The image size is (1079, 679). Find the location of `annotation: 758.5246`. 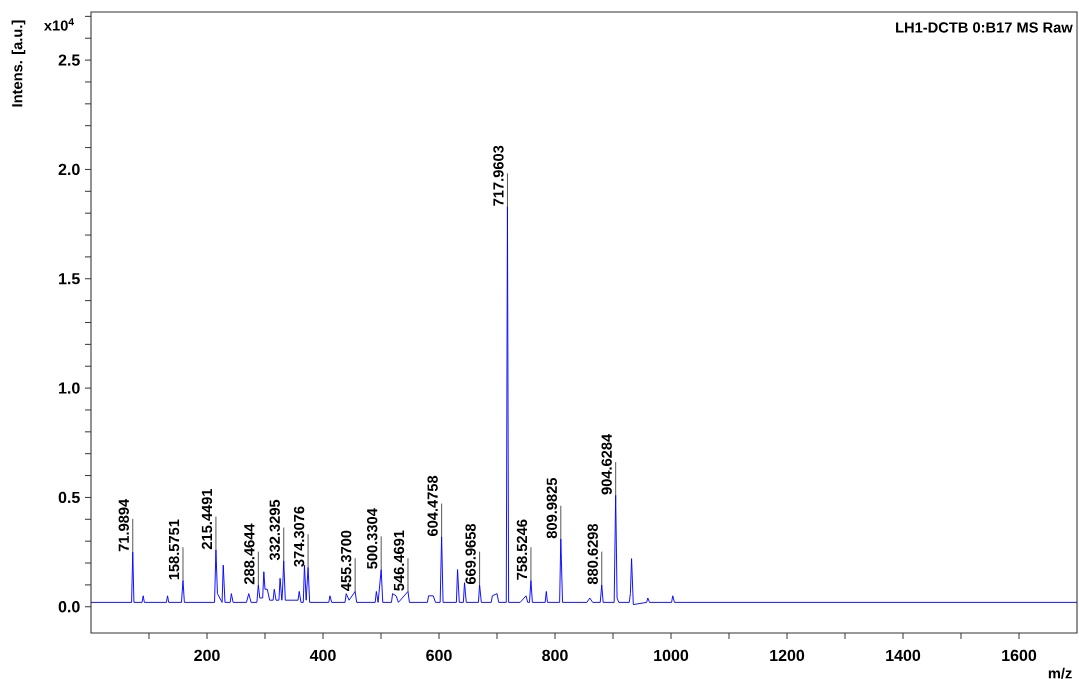

annotation: 758.5246 is located at coordinates (522, 549).